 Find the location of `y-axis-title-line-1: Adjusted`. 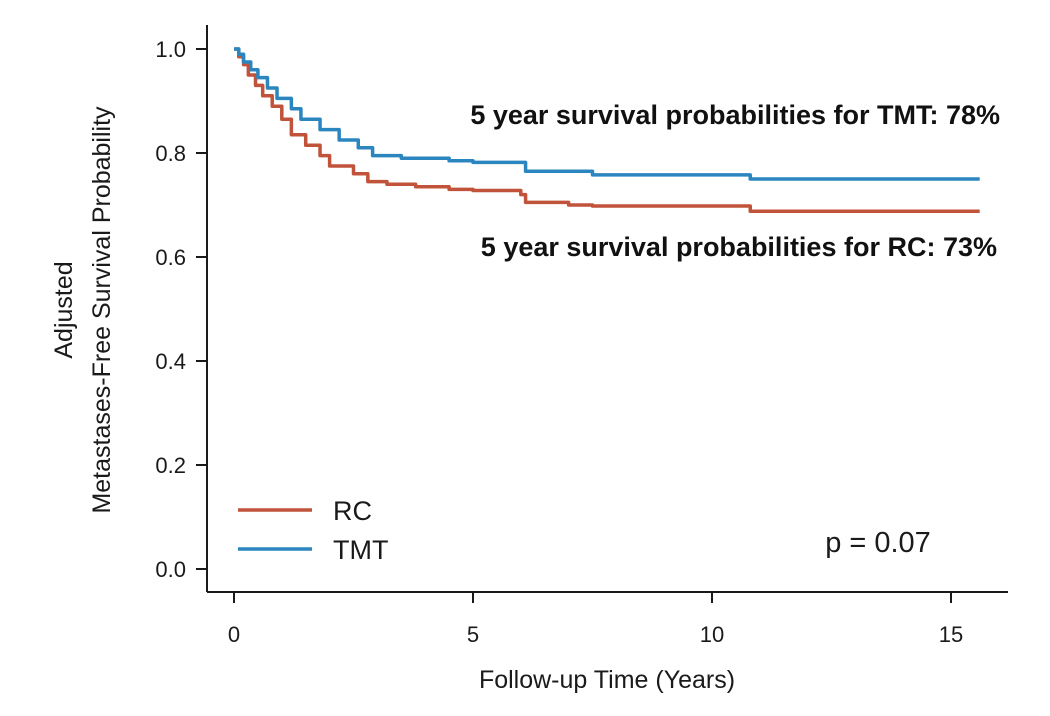

y-axis-title-line-1: Adjusted is located at coordinates (64, 309).